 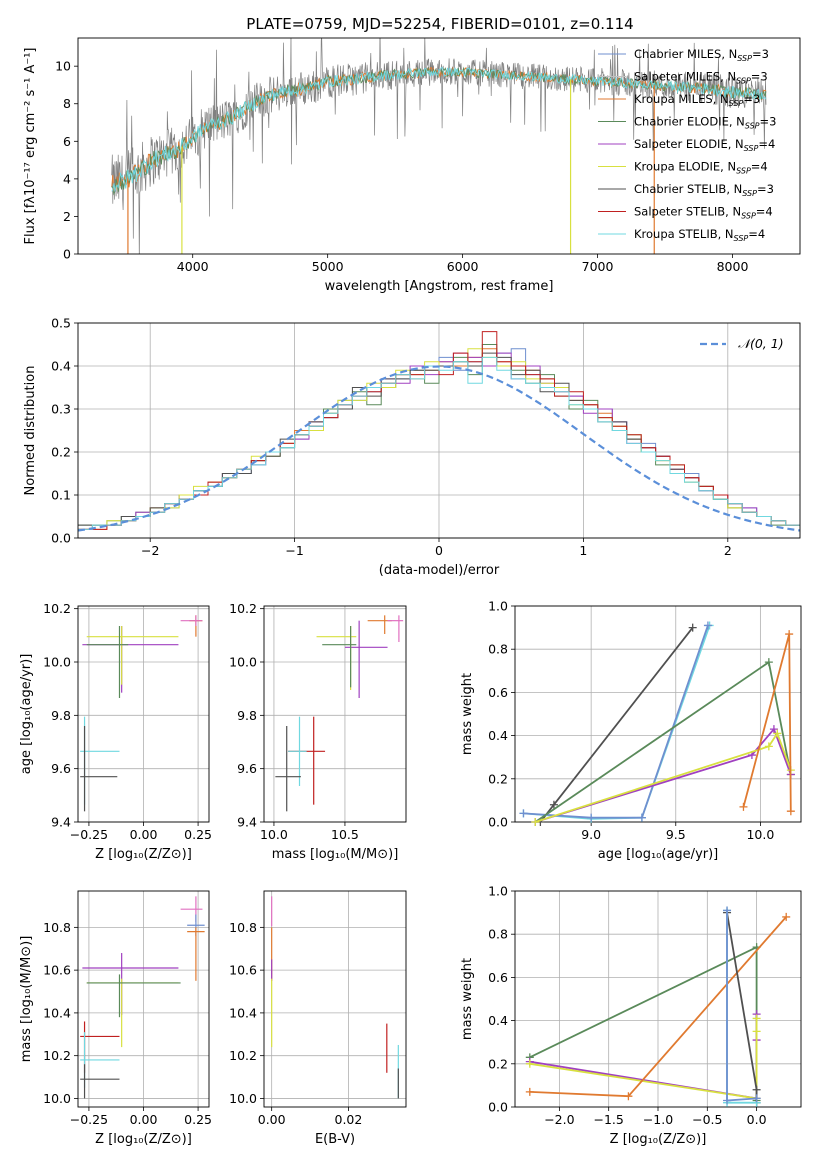 I want to click on y-axis-label: mass weight, so click(x=467, y=999).